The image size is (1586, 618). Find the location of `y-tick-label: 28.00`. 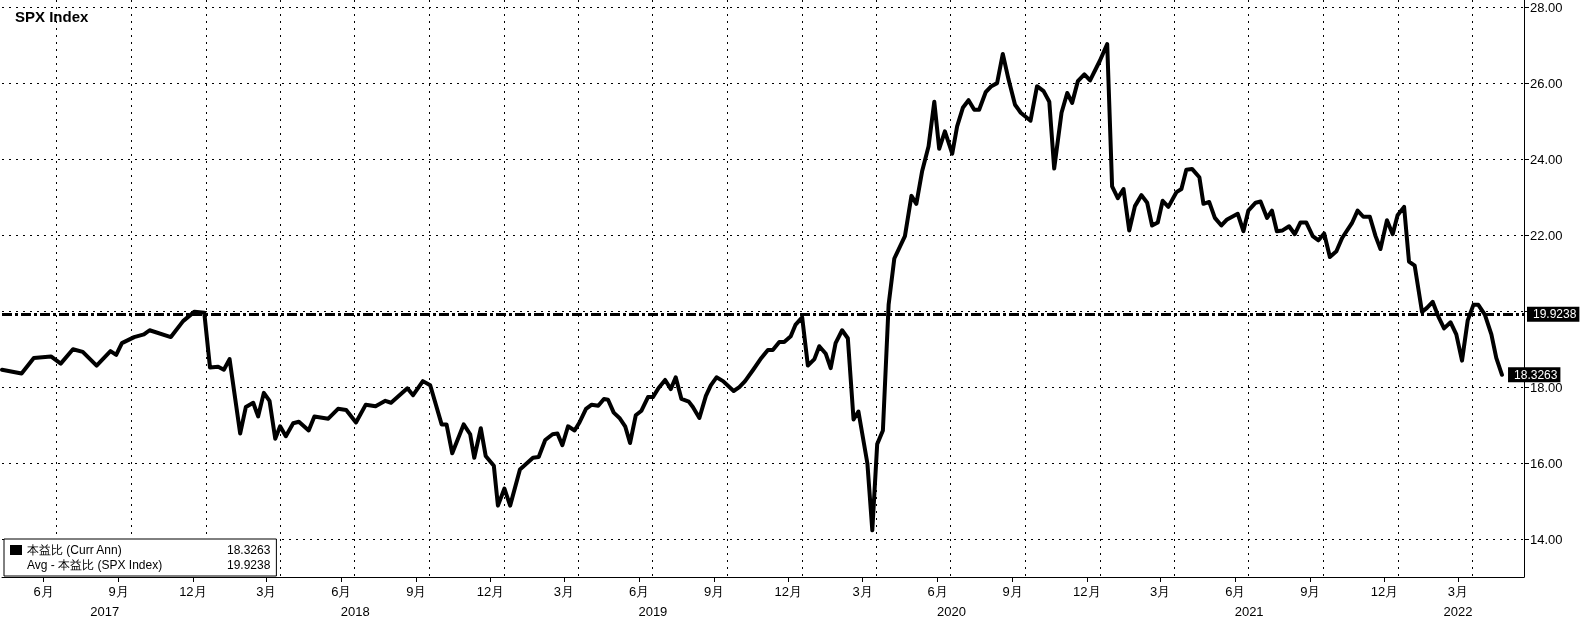

y-tick-label: 28.00 is located at coordinates (1546, 8).